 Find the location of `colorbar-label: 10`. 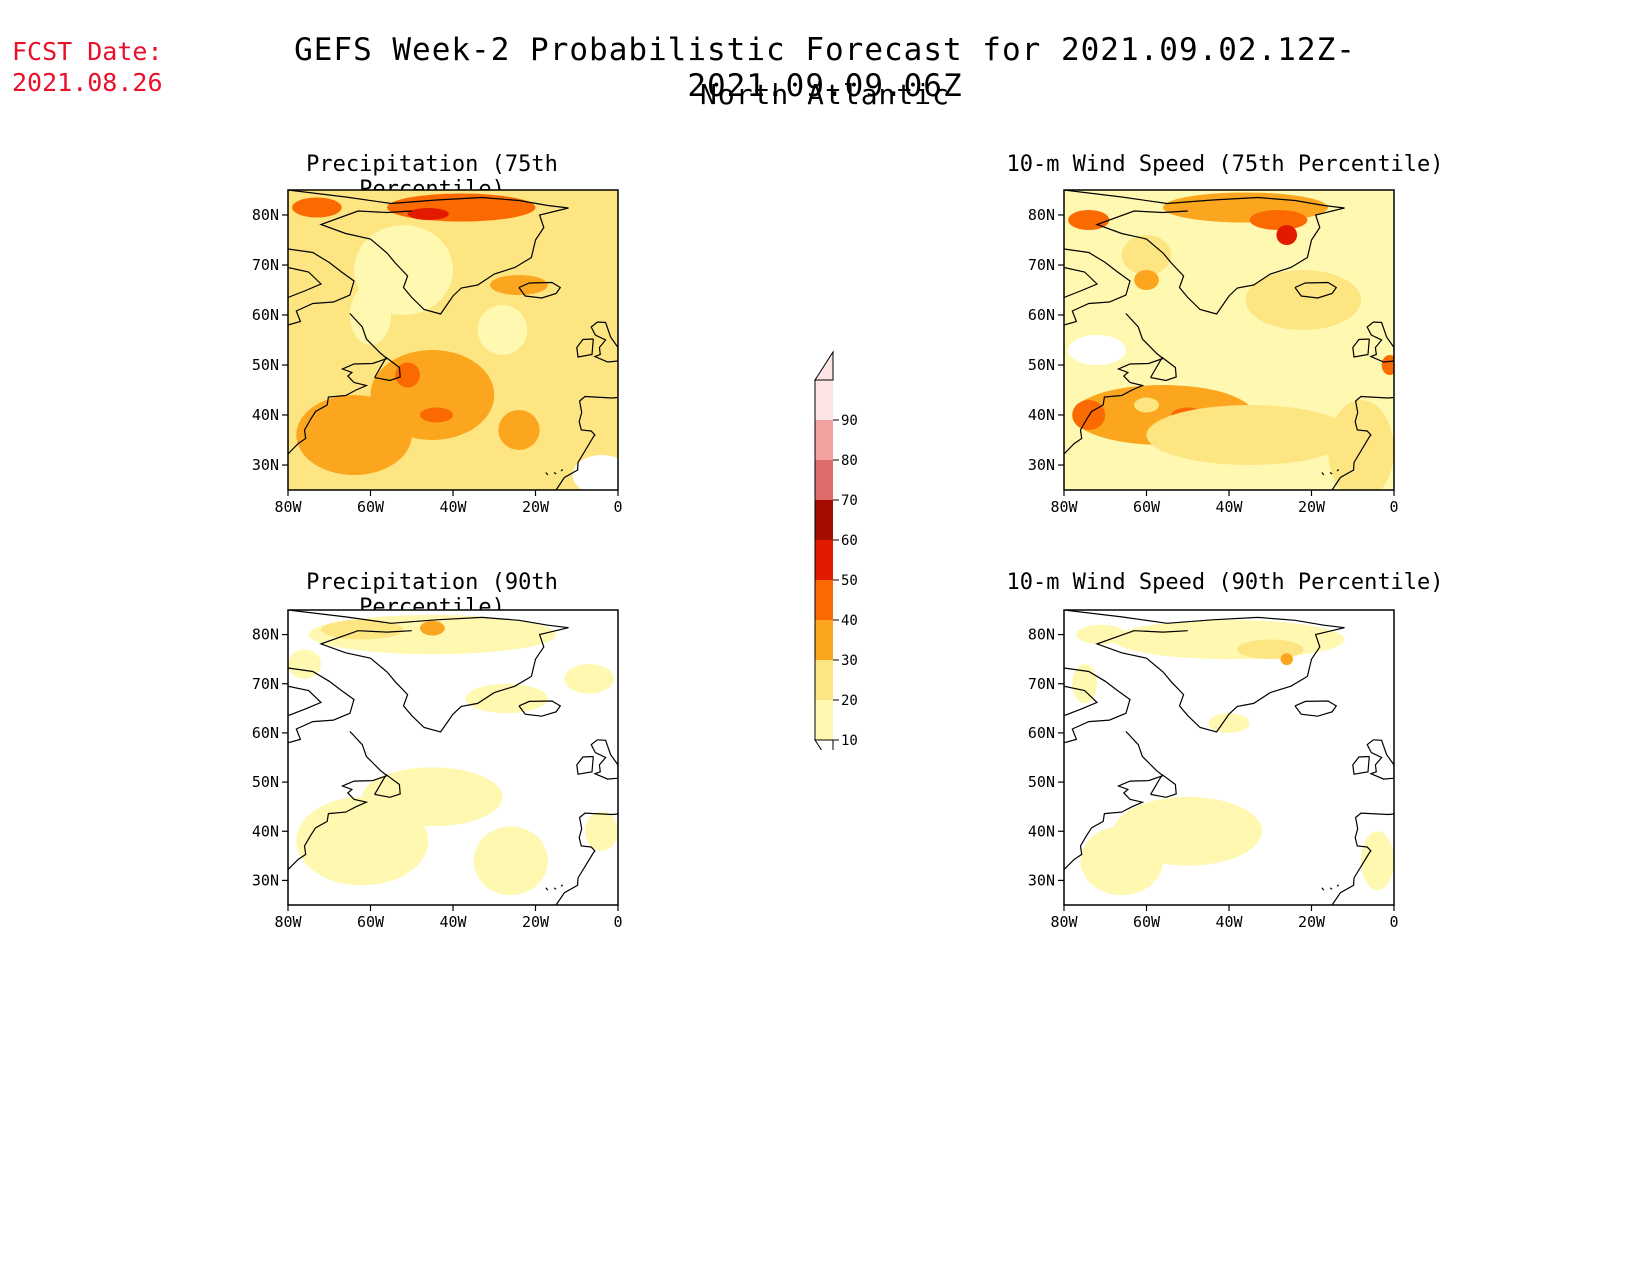

colorbar-label: 10 is located at coordinates (849, 741).